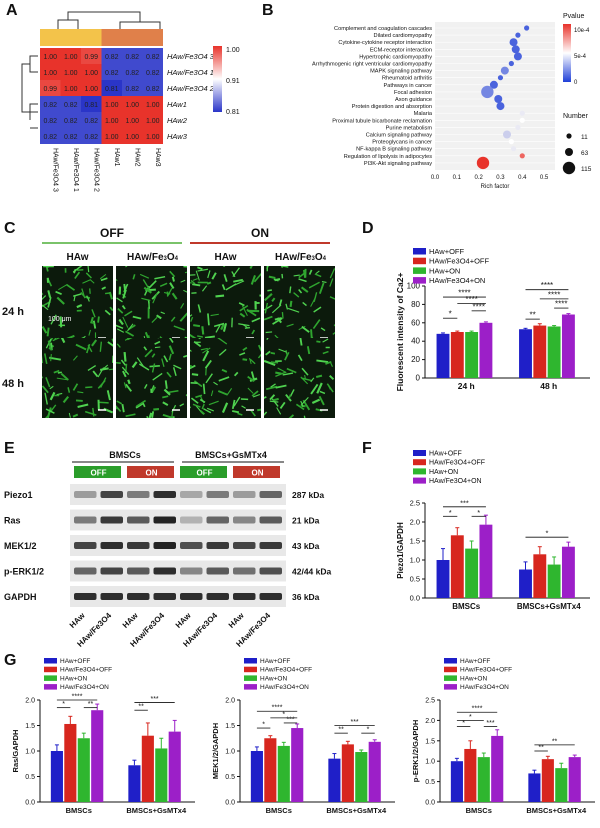 The width and height of the screenshot is (600, 828). I want to click on y-tick-label: 1.0, so click(430, 762).